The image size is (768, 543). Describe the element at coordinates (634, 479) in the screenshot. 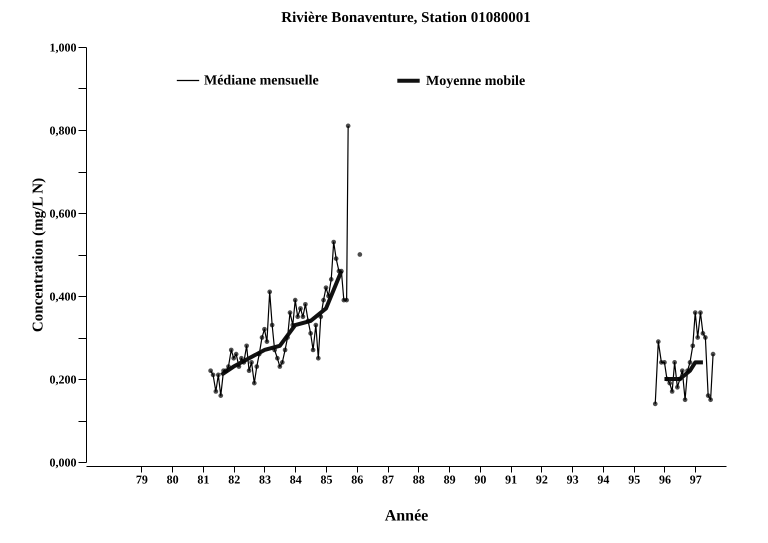

I see `x-tick-label: 95` at that location.